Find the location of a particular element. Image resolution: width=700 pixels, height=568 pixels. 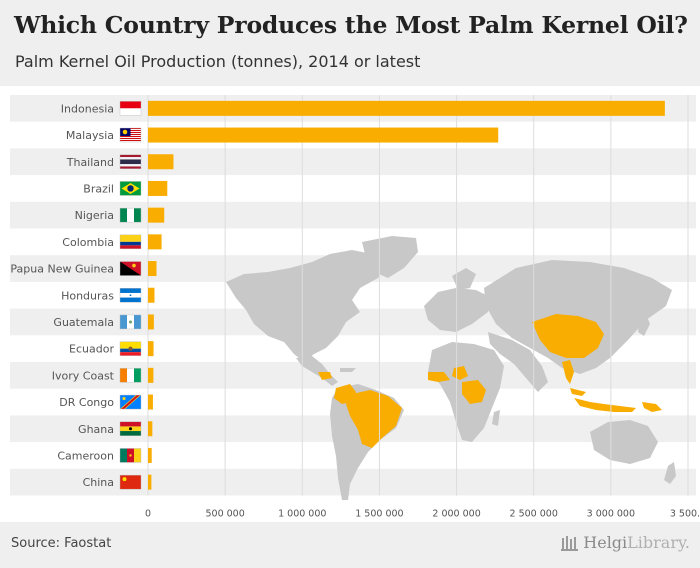

land-middle-east is located at coordinates (518, 362).